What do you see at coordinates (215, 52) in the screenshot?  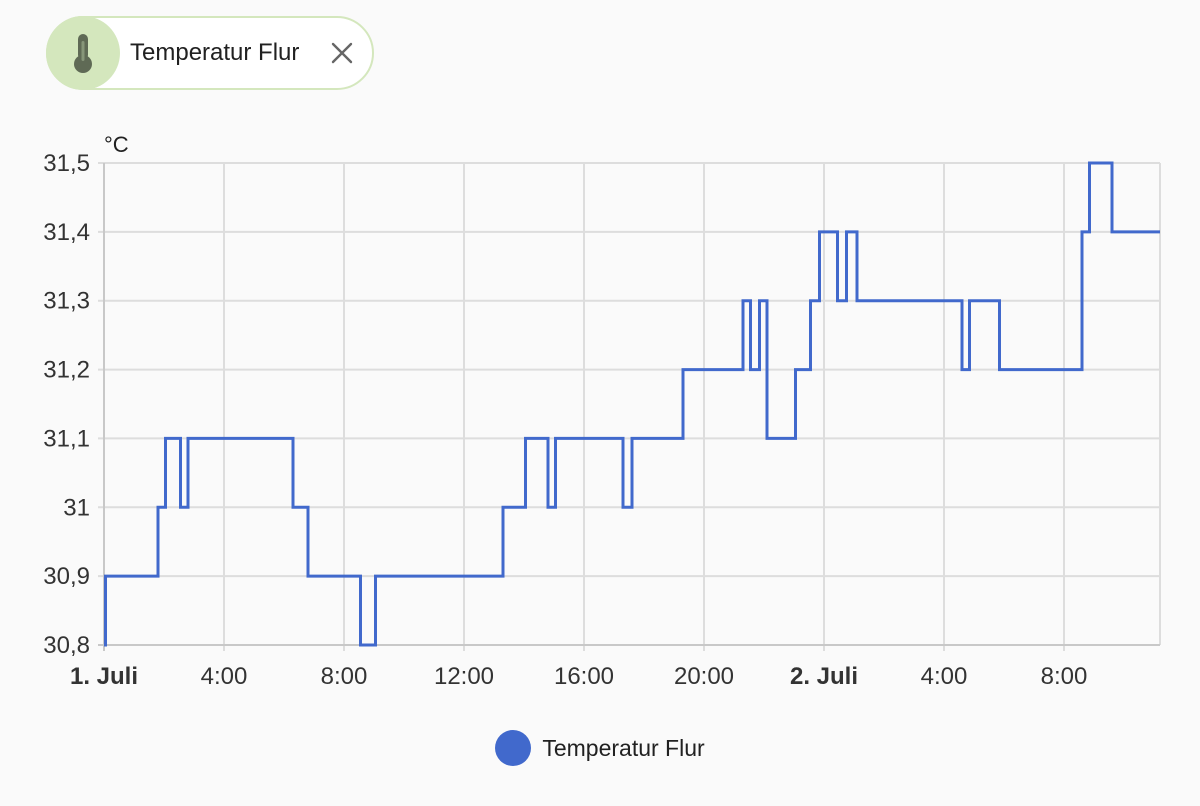 I see `entity-chip-label: Temperatur Flur` at bounding box center [215, 52].